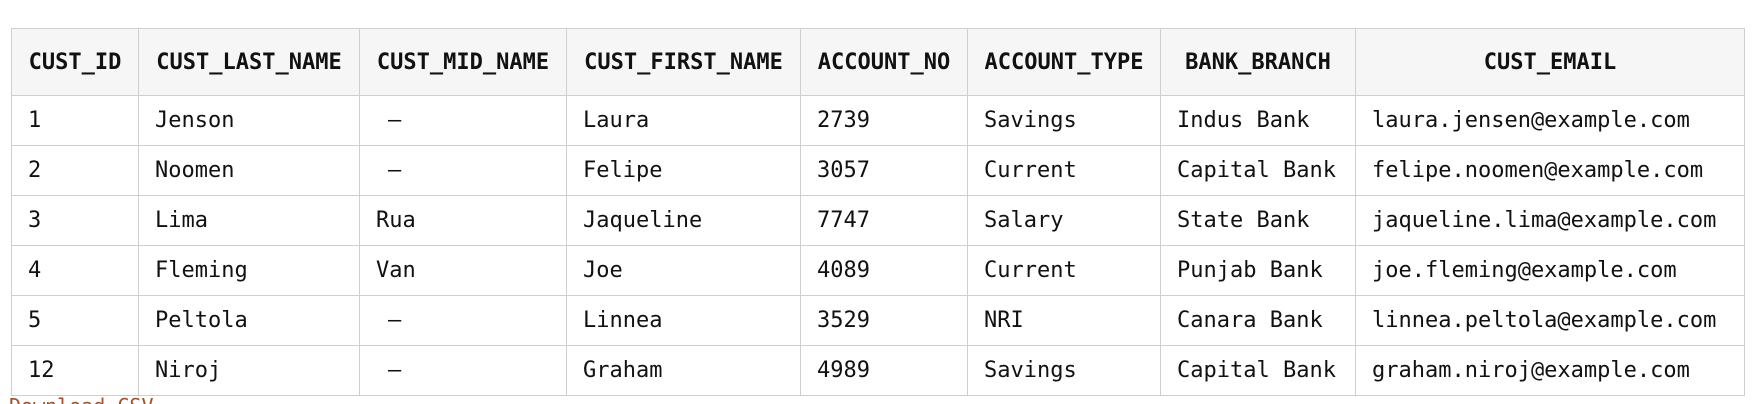 The width and height of the screenshot is (1758, 404). What do you see at coordinates (884, 220) in the screenshot?
I see `cell-account-no: 7747` at bounding box center [884, 220].